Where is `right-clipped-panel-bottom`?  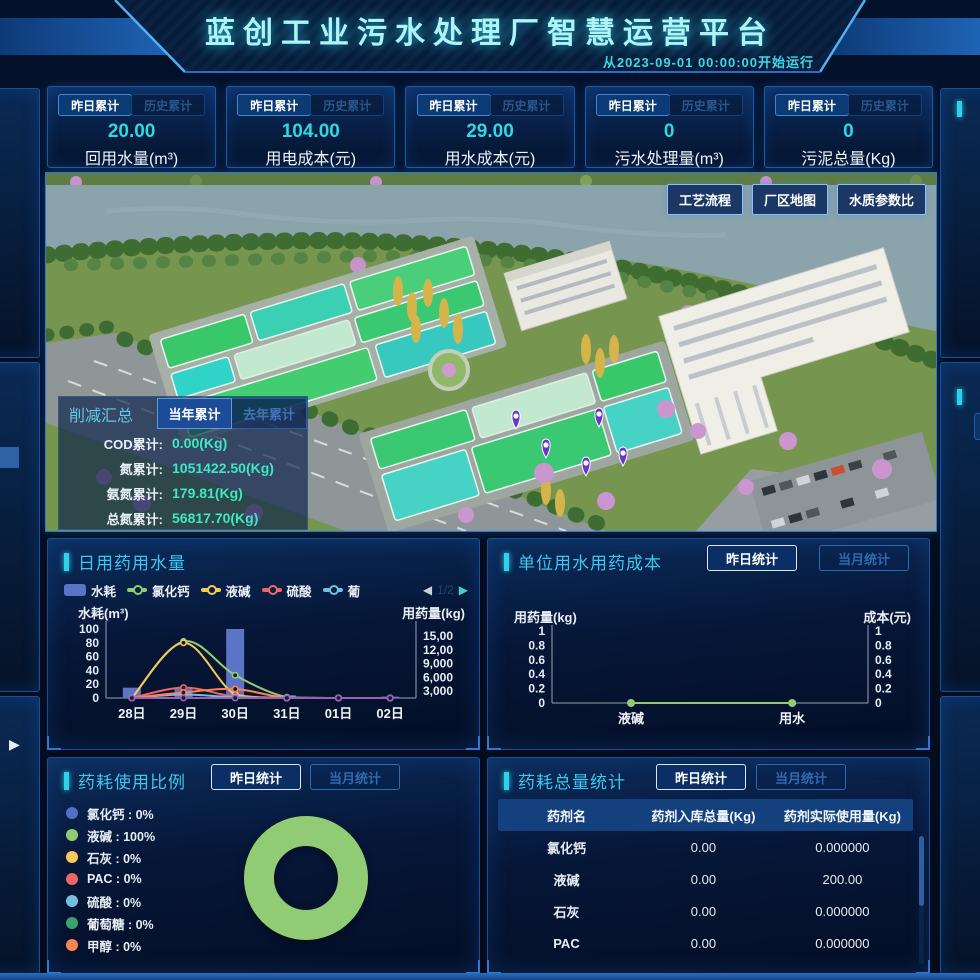 right-clipped-panel-bottom is located at coordinates (960, 835).